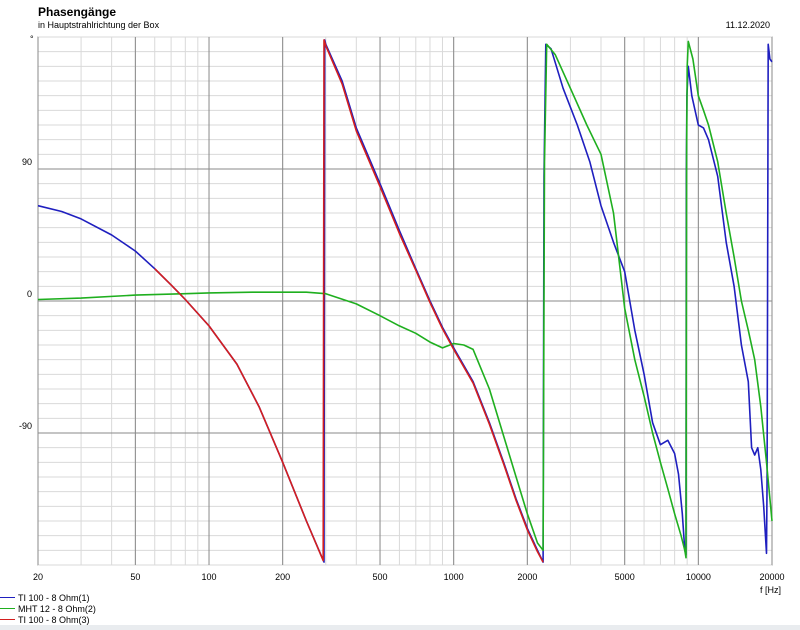 This screenshot has height=630, width=800. What do you see at coordinates (99, 25) in the screenshot?
I see `chart-subtitle: in Hauptstrahlrichtung der Box` at bounding box center [99, 25].